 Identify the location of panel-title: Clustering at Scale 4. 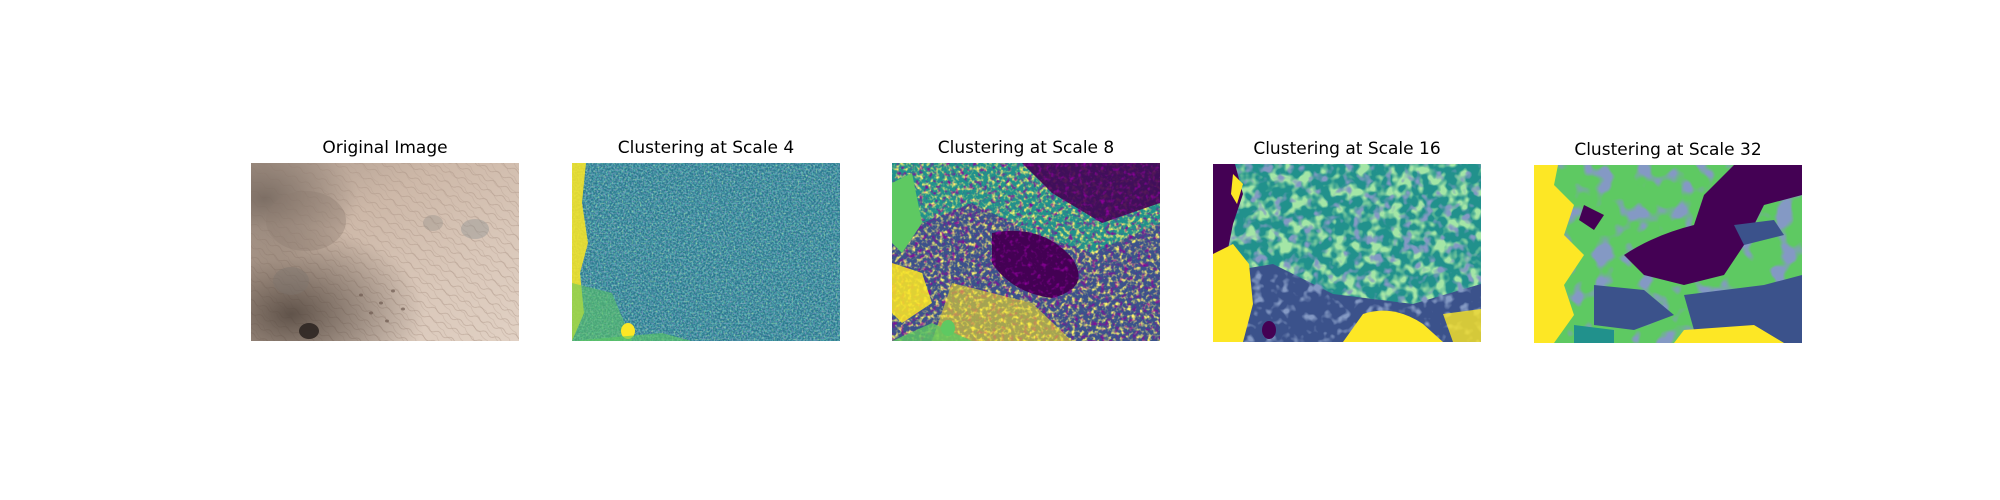
(706, 148).